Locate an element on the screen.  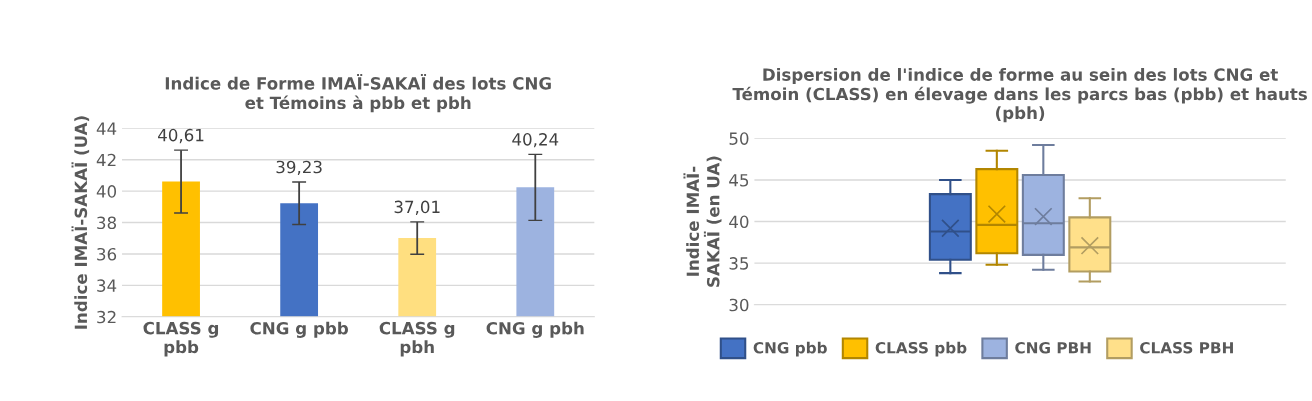
y-axis-title: Indice IMAÏ- SAKAÏ (en UA) is located at coordinates (702, 221).